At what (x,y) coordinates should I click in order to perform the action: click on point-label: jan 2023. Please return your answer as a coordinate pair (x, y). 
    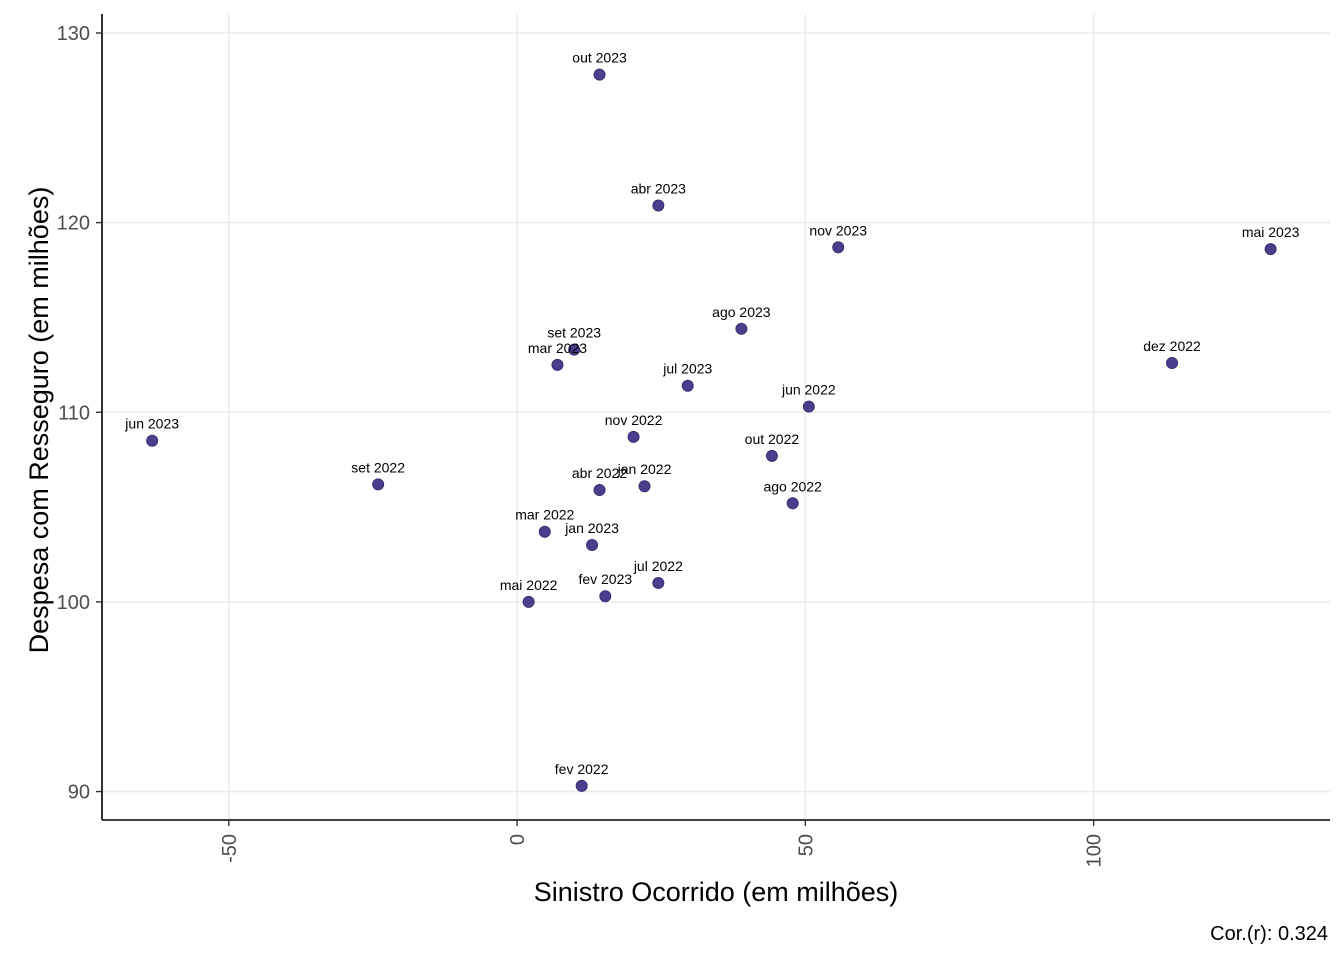
    Looking at the image, I should click on (591, 528).